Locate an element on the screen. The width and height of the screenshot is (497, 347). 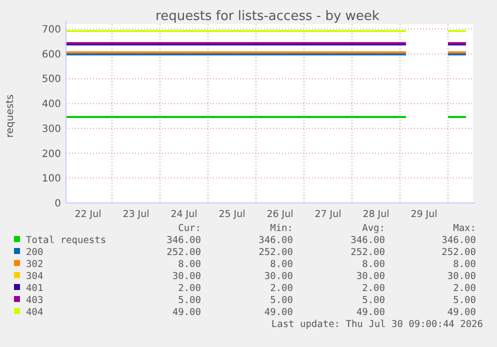
x-tick-label: 29 Jul is located at coordinates (424, 214).